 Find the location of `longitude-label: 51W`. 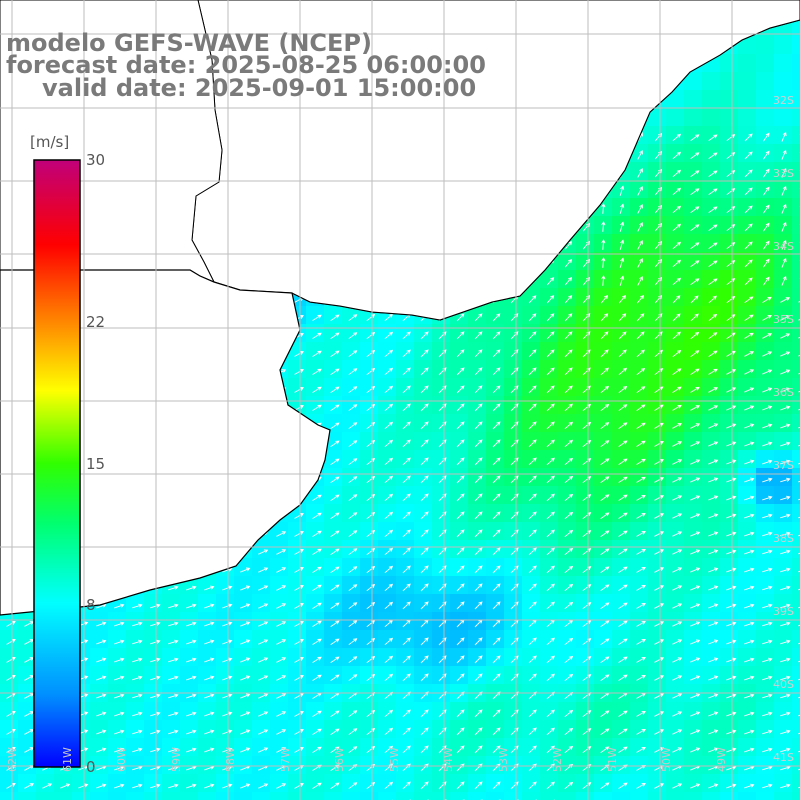

longitude-label: 51W is located at coordinates (612, 759).